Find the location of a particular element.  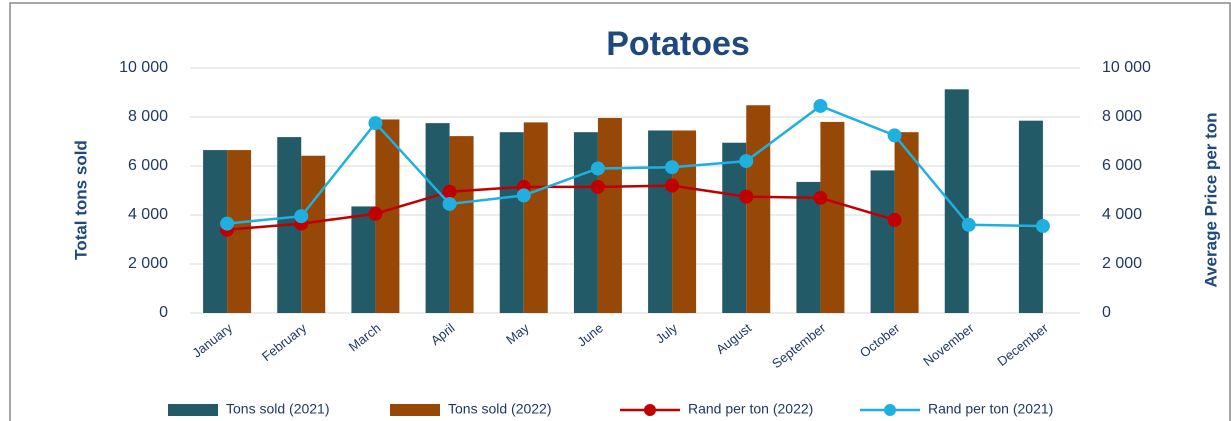

y2-tick-label: 8 000 is located at coordinates (1122, 116).